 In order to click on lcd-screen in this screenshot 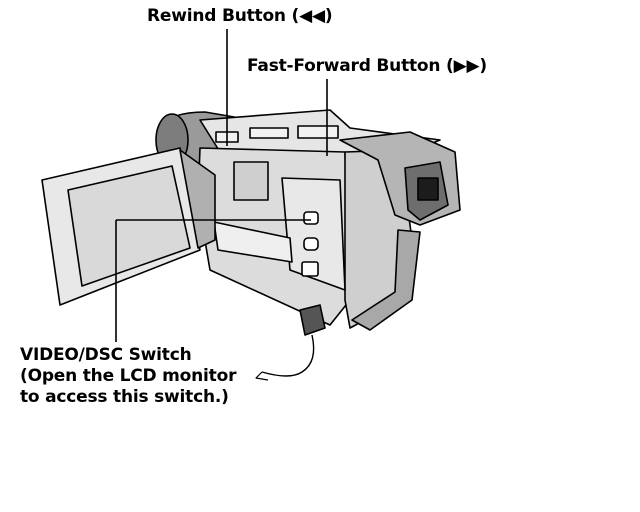, I will do `click(129, 226)`.